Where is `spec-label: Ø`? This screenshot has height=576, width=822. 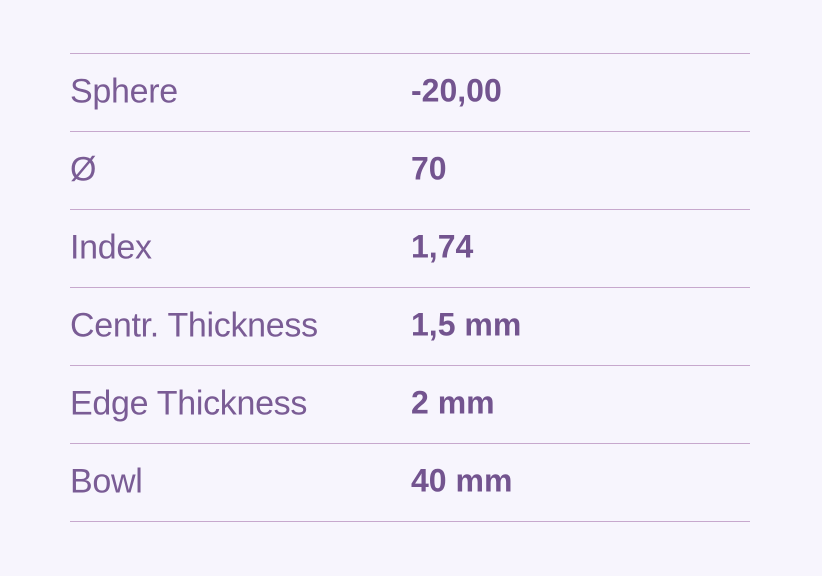 spec-label: Ø is located at coordinates (83, 169).